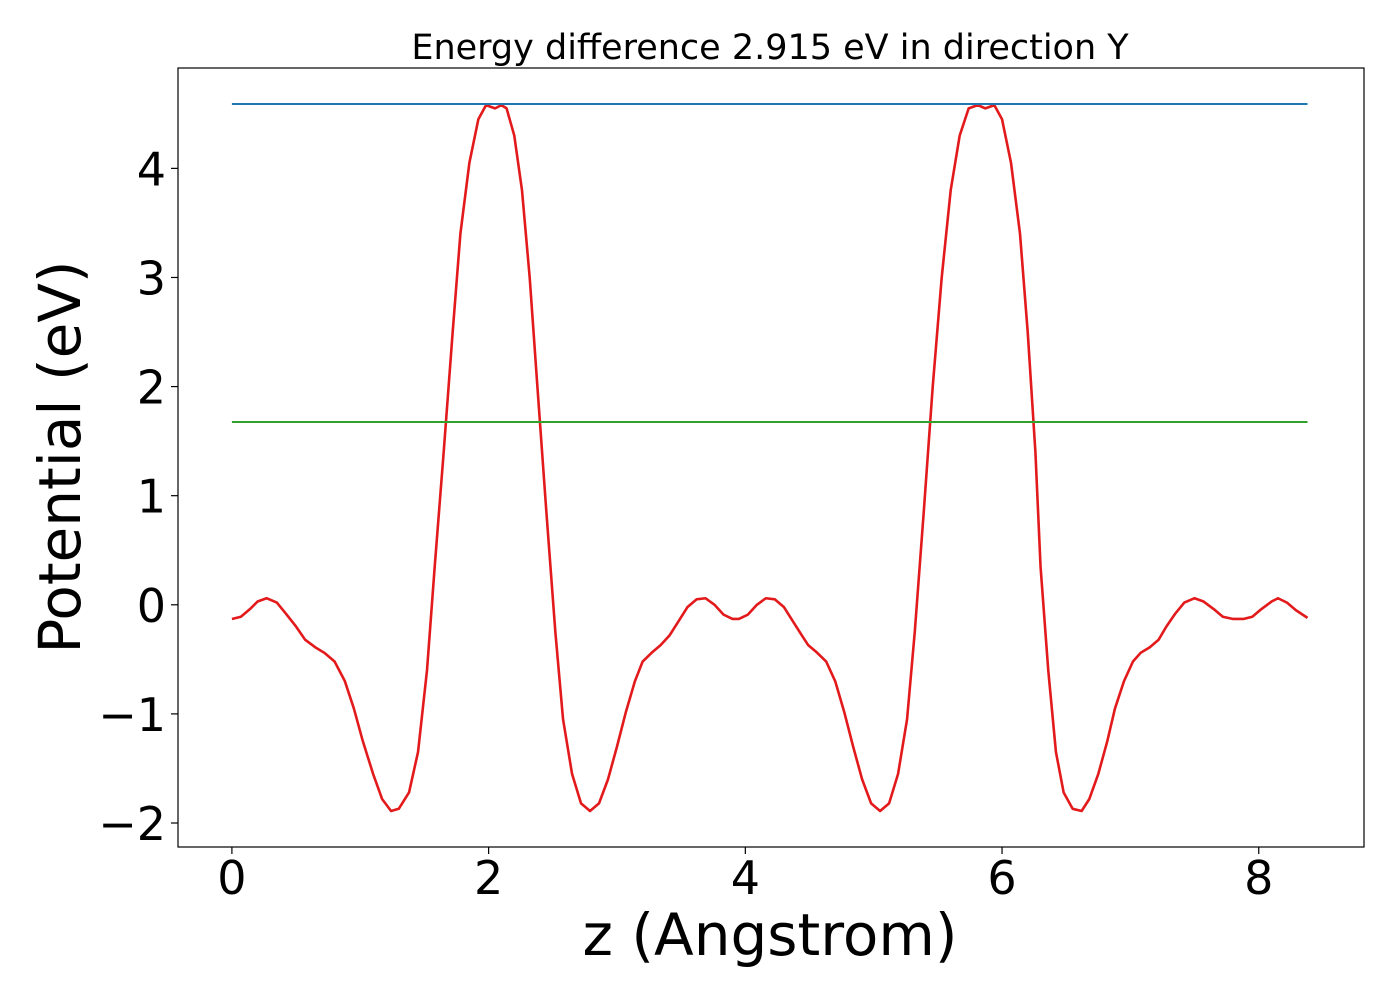 The height and width of the screenshot is (1000, 1400). Describe the element at coordinates (151, 169) in the screenshot. I see `y-tick-label: 4` at that location.